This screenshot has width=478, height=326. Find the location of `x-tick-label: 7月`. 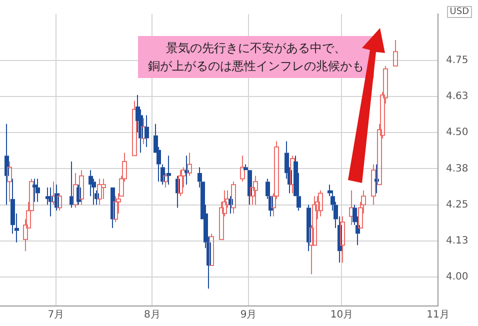

x-tick-label: 7月 is located at coordinates (56, 315).